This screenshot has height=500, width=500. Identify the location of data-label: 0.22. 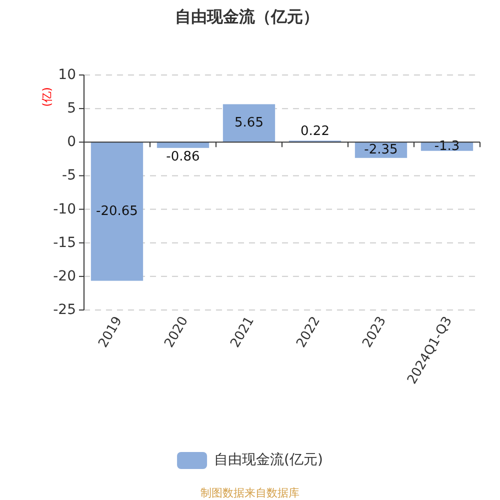
(315, 132).